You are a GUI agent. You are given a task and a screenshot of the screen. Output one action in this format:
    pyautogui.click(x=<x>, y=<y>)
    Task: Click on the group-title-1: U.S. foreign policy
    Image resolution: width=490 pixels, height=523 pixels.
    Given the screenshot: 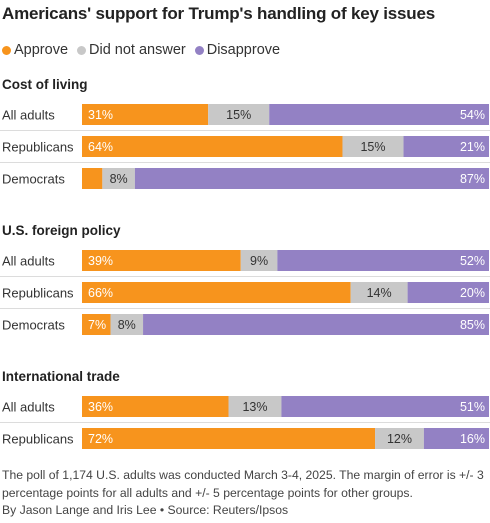 What is the action you would take?
    pyautogui.click(x=61, y=230)
    